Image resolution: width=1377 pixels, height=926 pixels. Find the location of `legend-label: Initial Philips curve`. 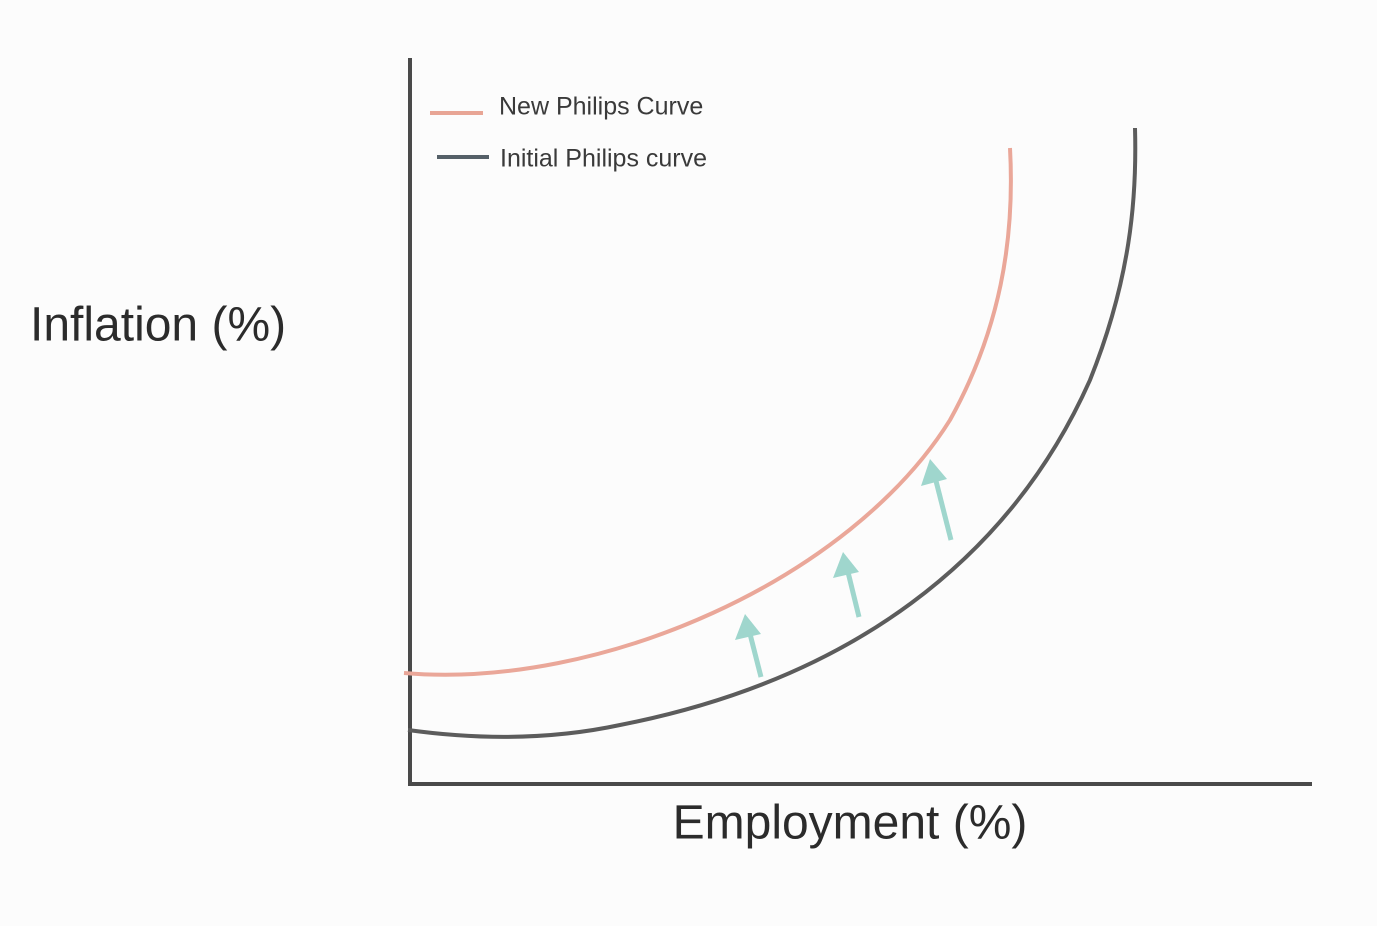

legend-label: Initial Philips curve is located at coordinates (603, 159).